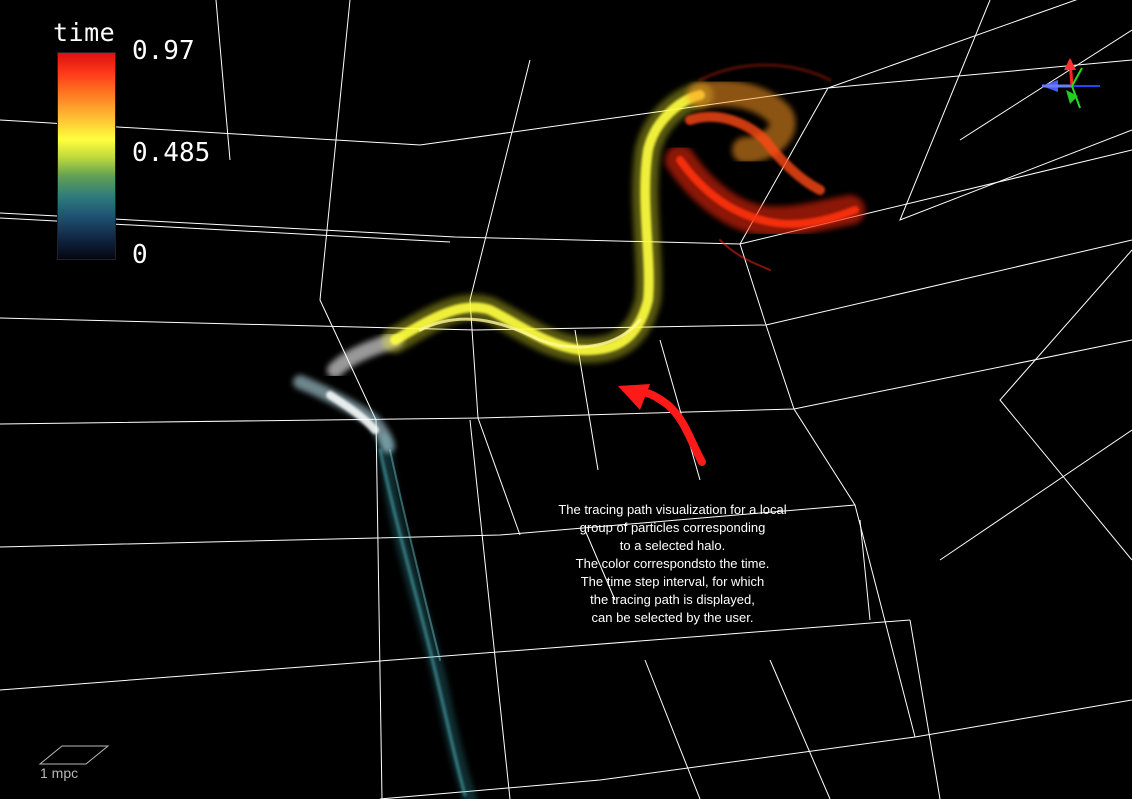  I want to click on legend-max-label: 0.97, so click(163, 51).